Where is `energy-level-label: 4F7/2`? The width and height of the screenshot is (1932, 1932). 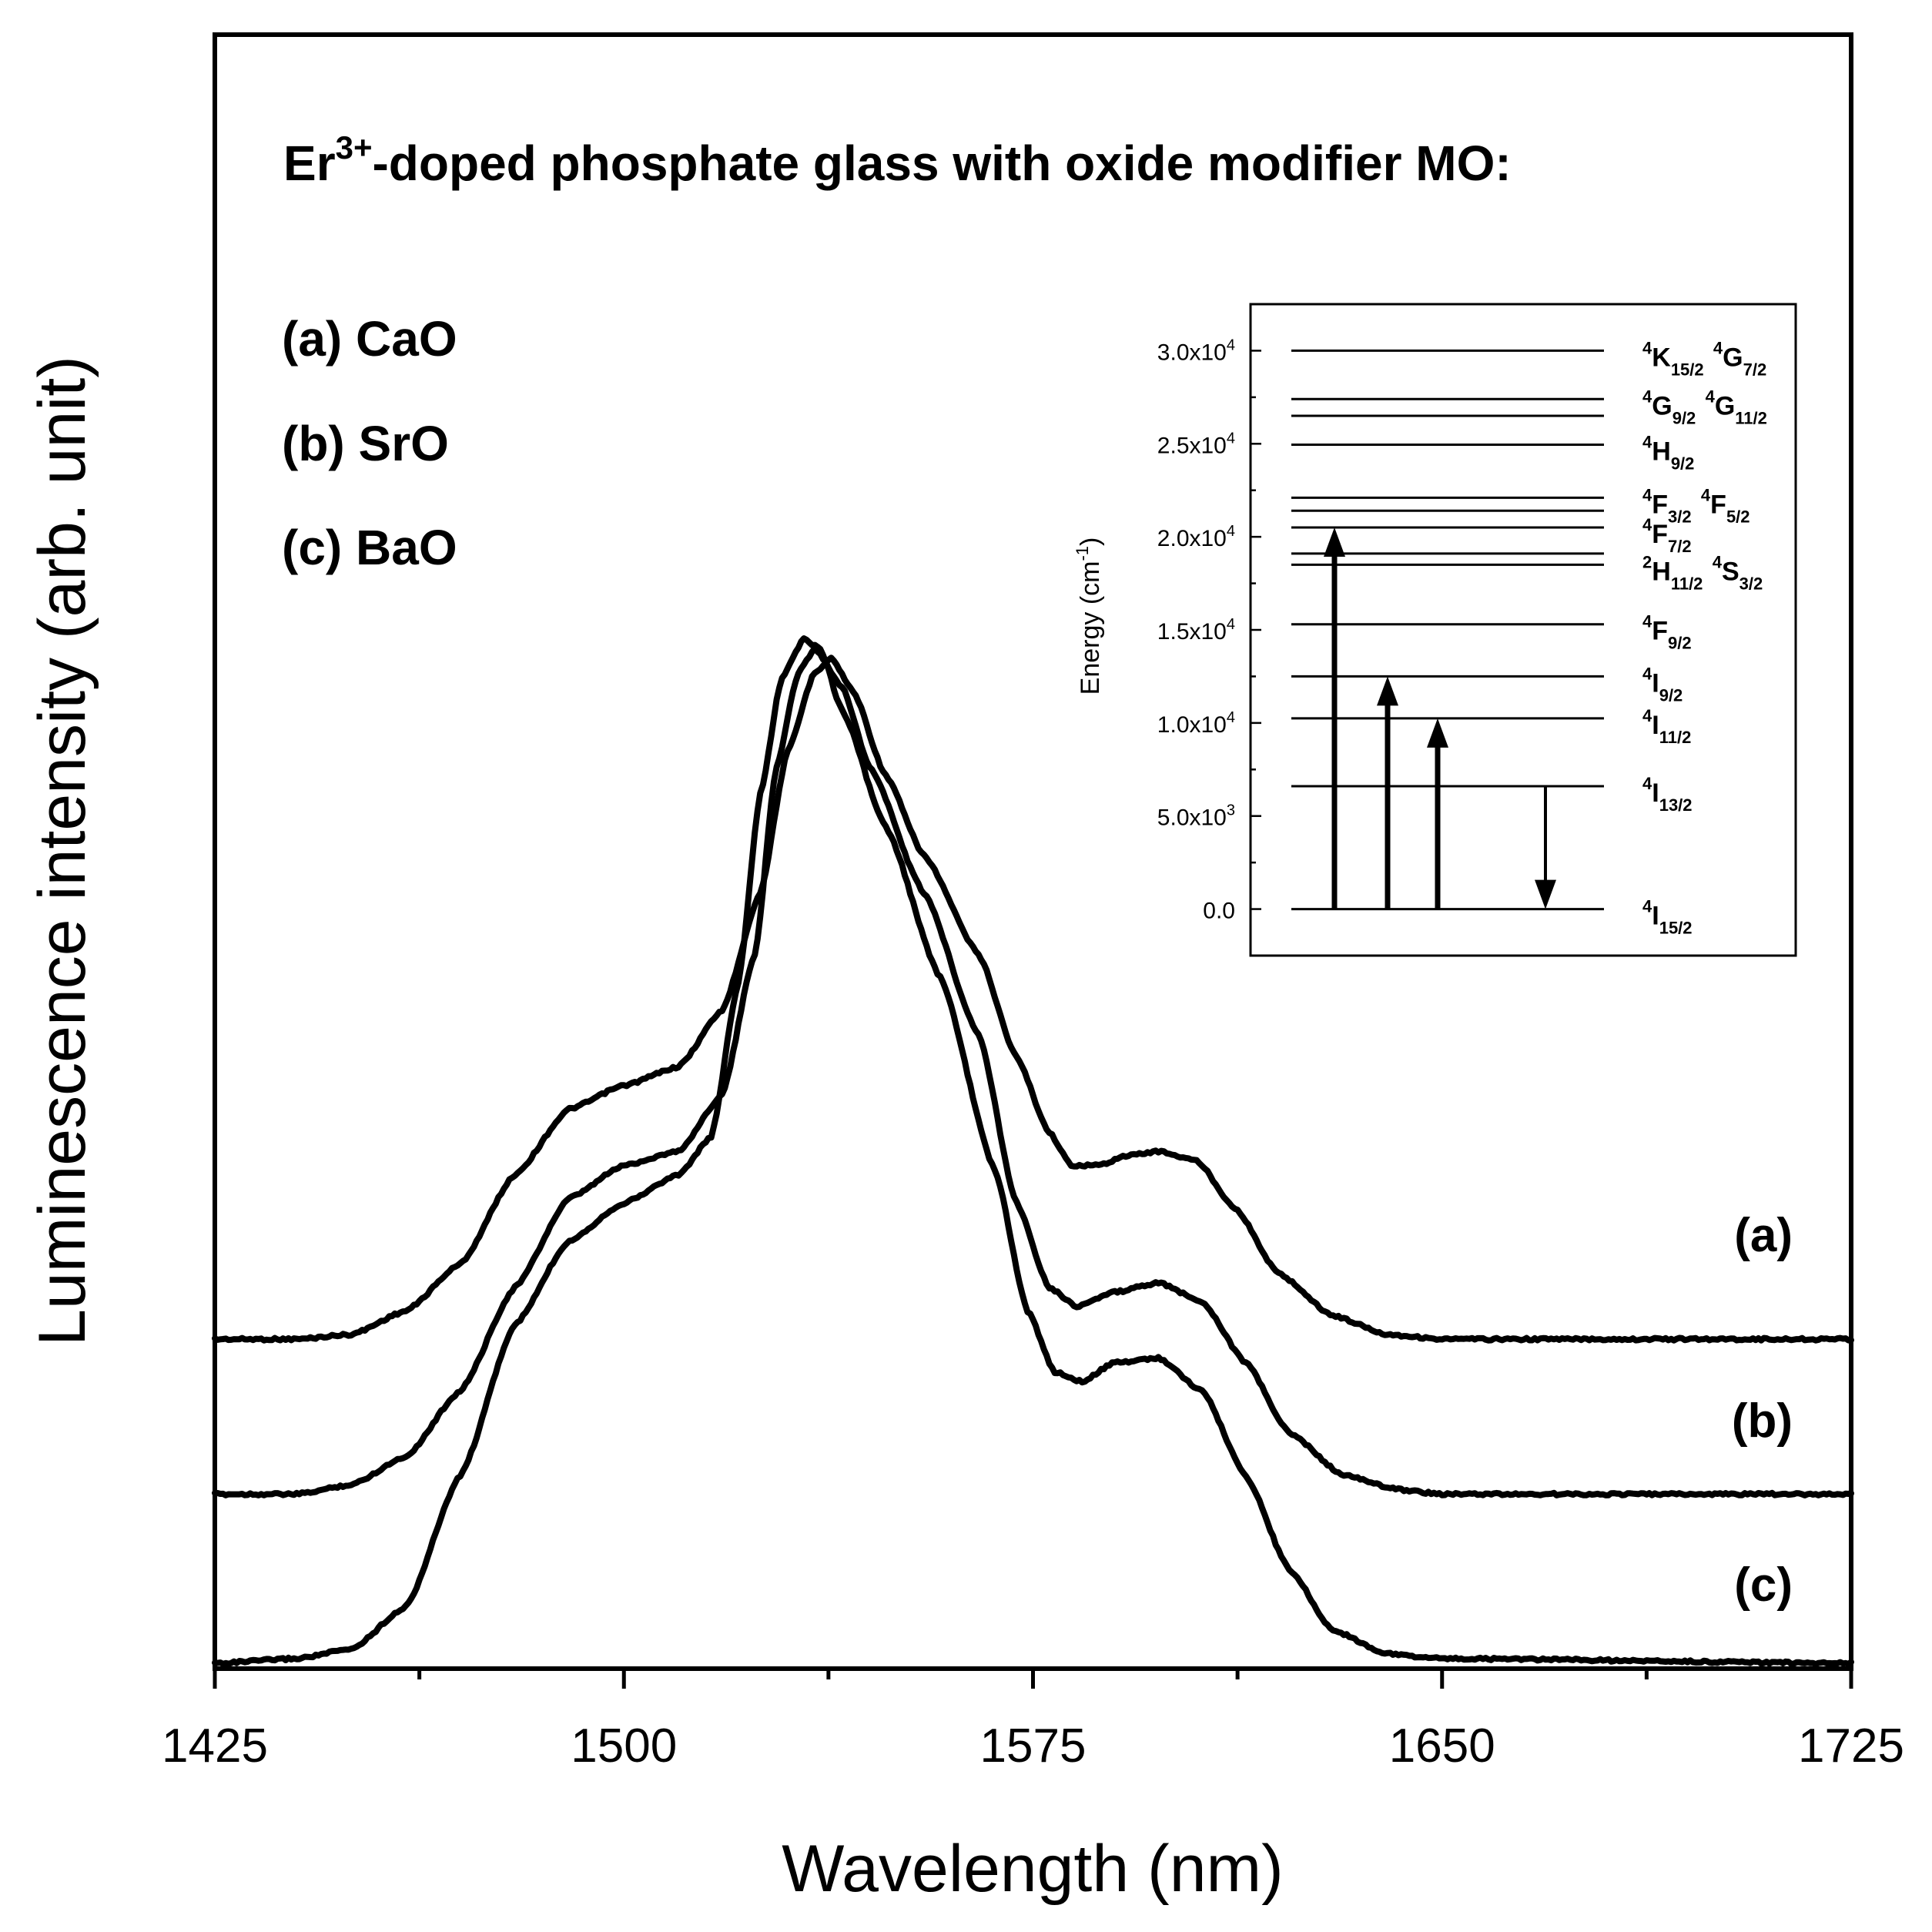 energy-level-label: 4F7/2 is located at coordinates (1667, 535).